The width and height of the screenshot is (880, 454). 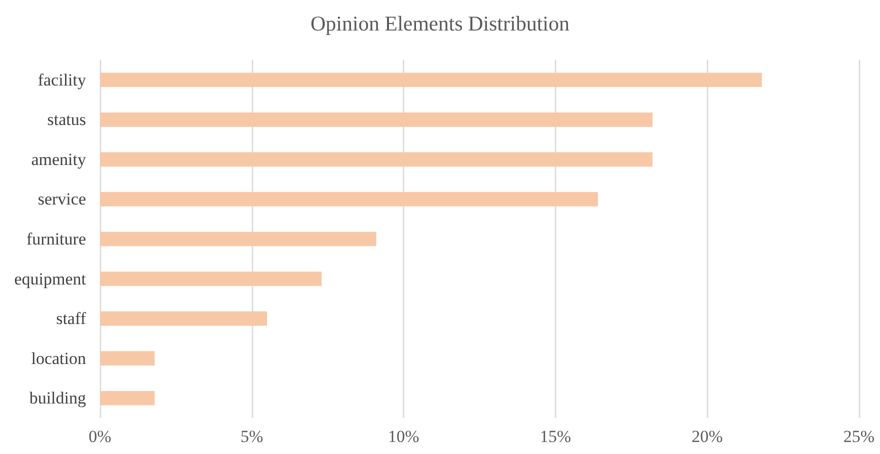 I want to click on x-tick-label: 5%, so click(x=252, y=436).